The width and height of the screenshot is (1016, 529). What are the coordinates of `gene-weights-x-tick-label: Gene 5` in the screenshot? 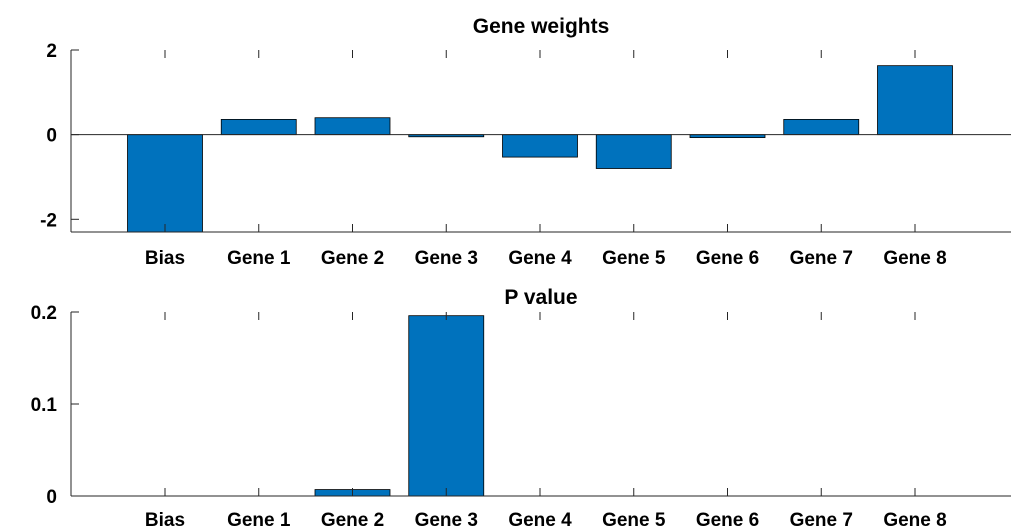 It's located at (634, 258).